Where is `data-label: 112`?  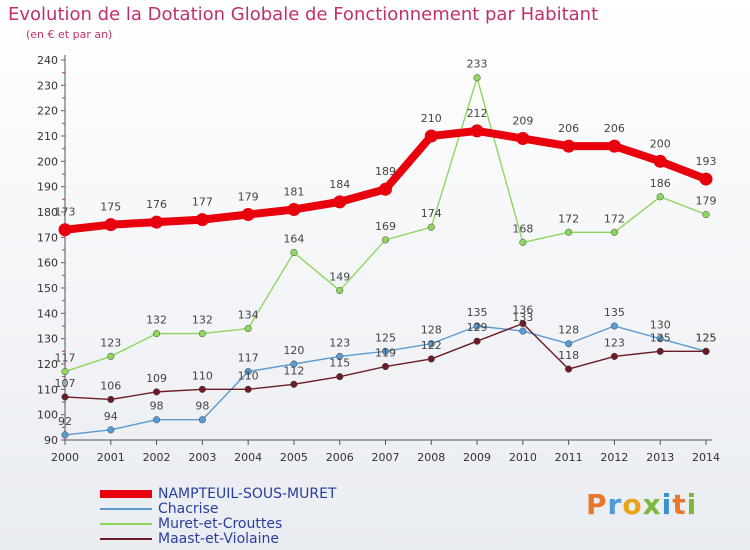
data-label: 112 is located at coordinates (293, 370).